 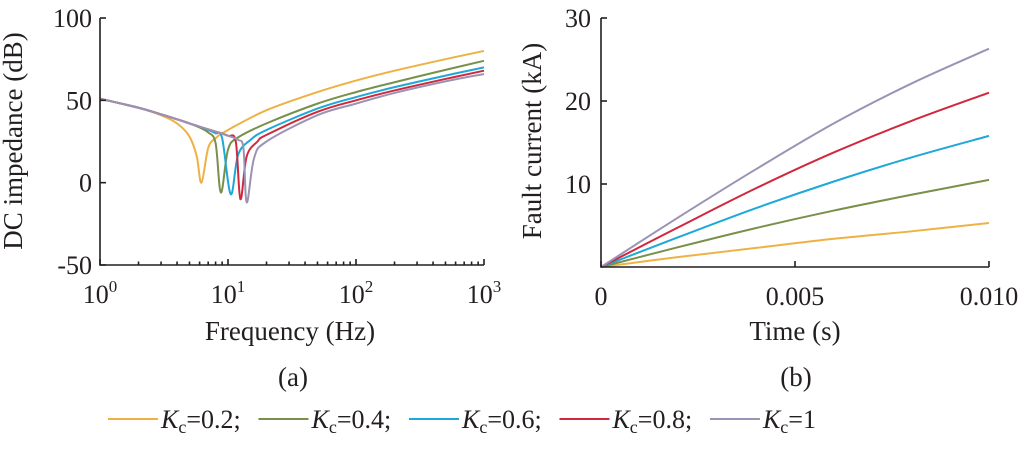 What do you see at coordinates (200, 421) in the screenshot?
I see `legend-entry-label: Kc=0.2;` at bounding box center [200, 421].